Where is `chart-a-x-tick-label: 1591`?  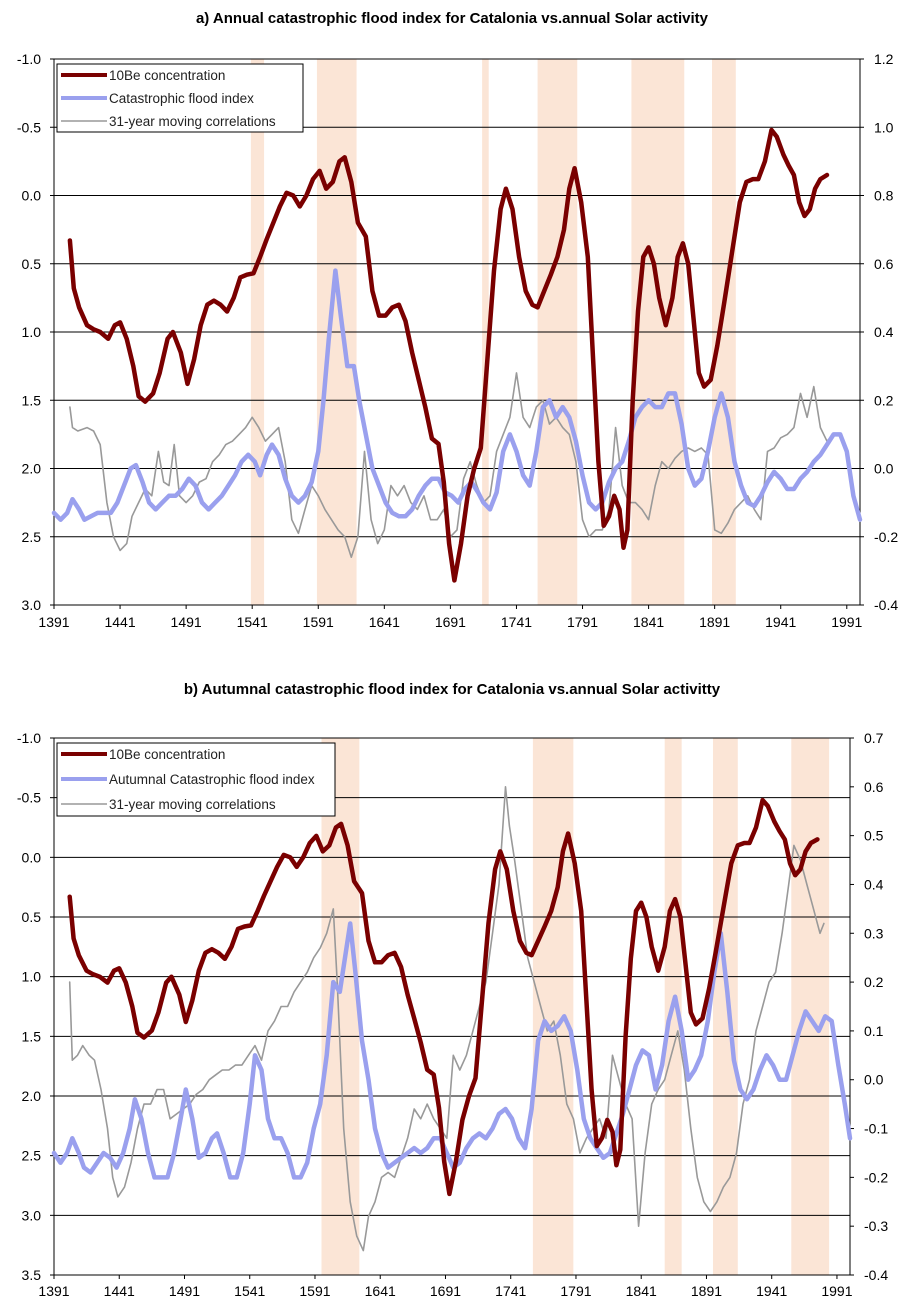 chart-a-x-tick-label: 1591 is located at coordinates (318, 622).